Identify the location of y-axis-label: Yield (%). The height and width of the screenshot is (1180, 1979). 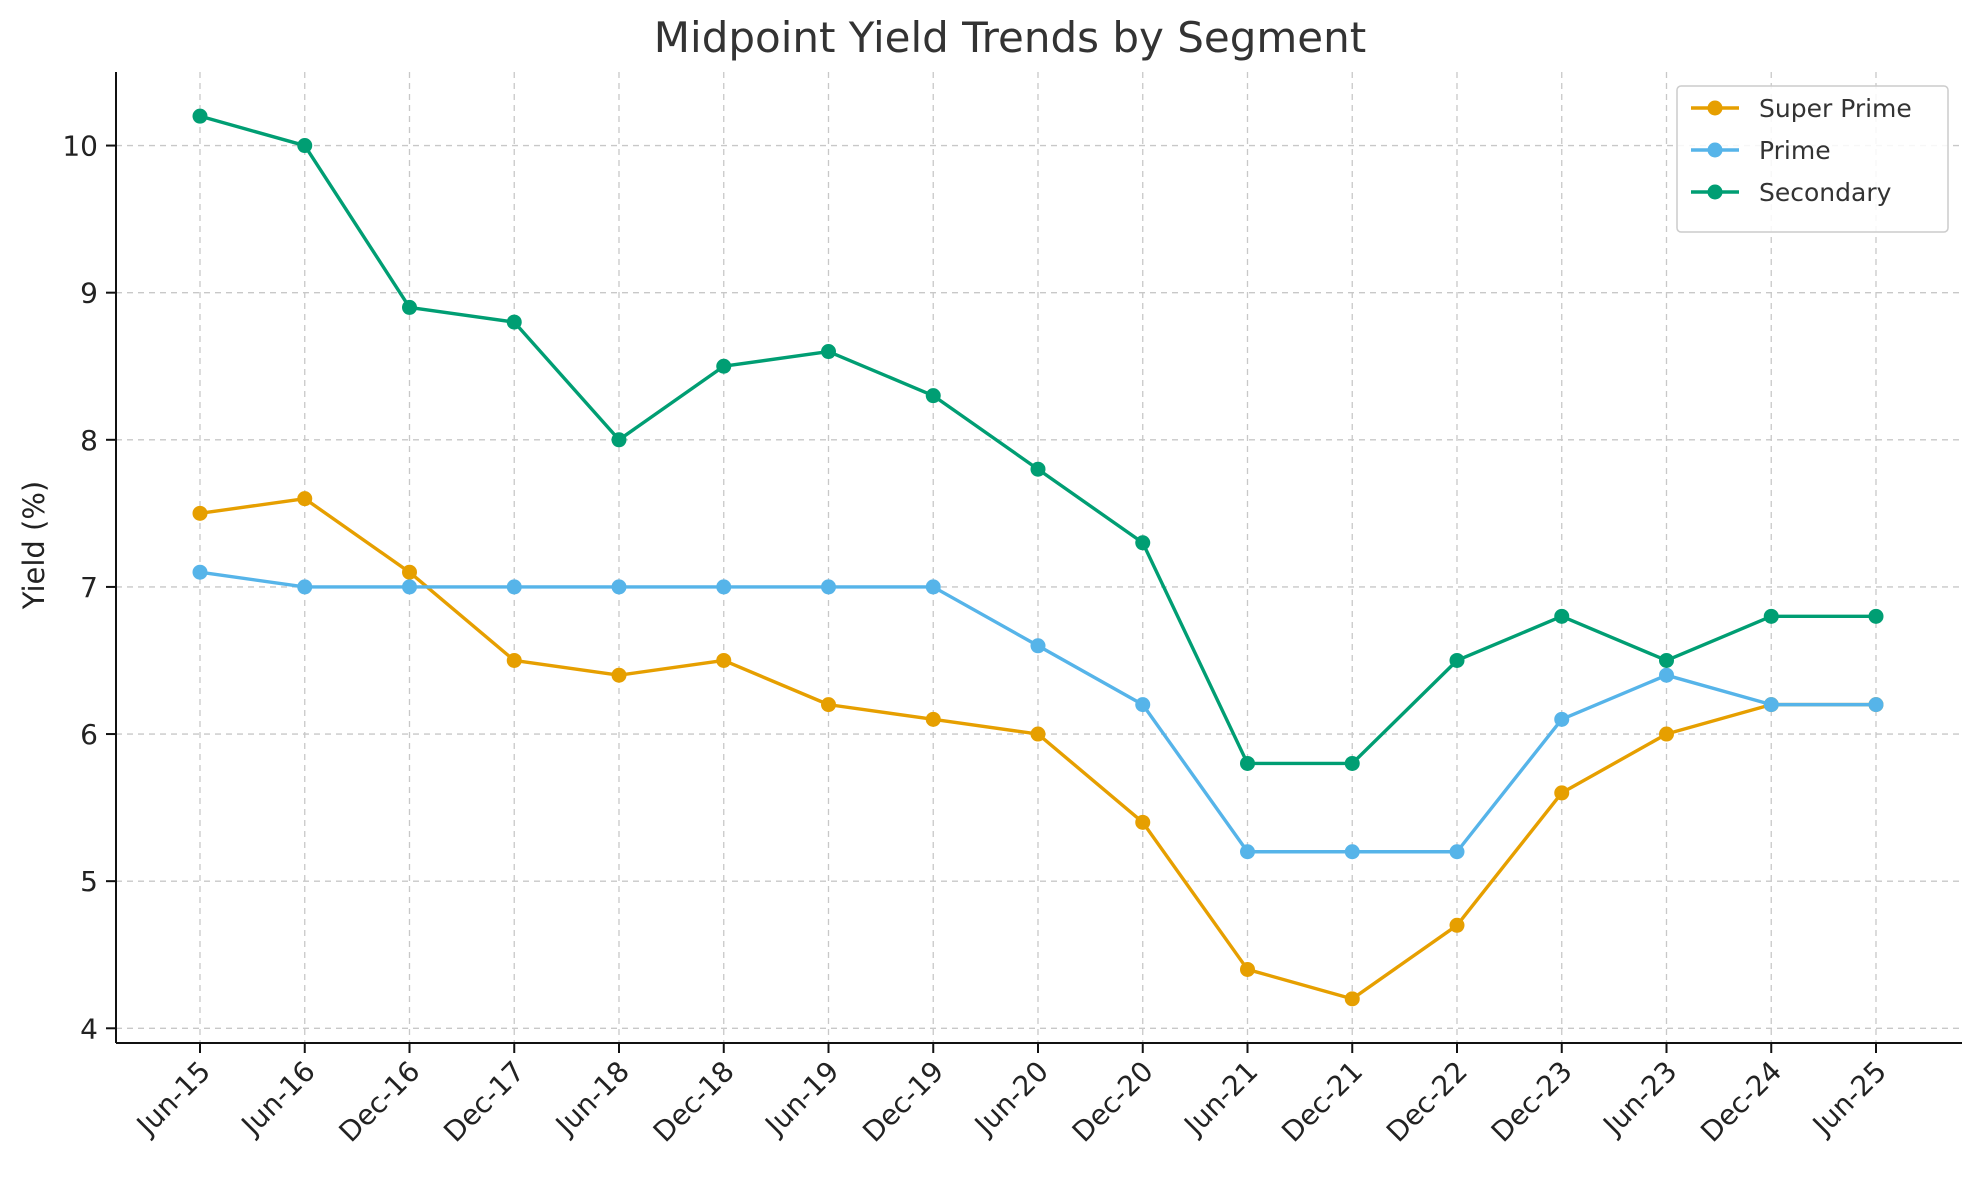
(34, 545).